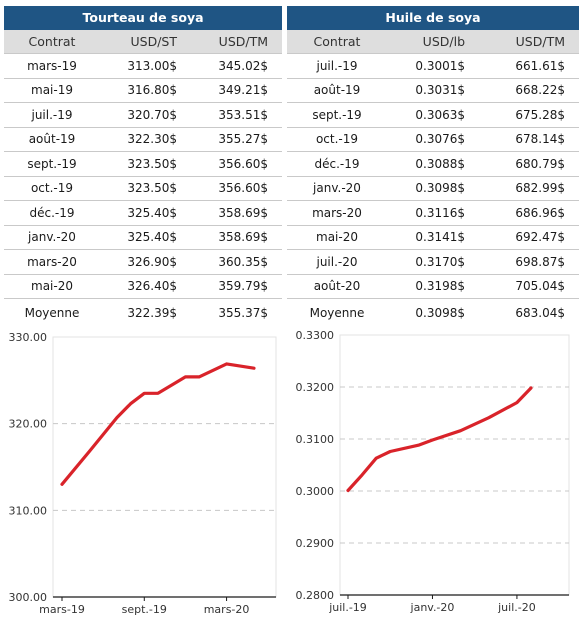 Image resolution: width=585 pixels, height=633 pixels. What do you see at coordinates (529, 66) in the screenshot?
I see `price-cell: 661.61$` at bounding box center [529, 66].